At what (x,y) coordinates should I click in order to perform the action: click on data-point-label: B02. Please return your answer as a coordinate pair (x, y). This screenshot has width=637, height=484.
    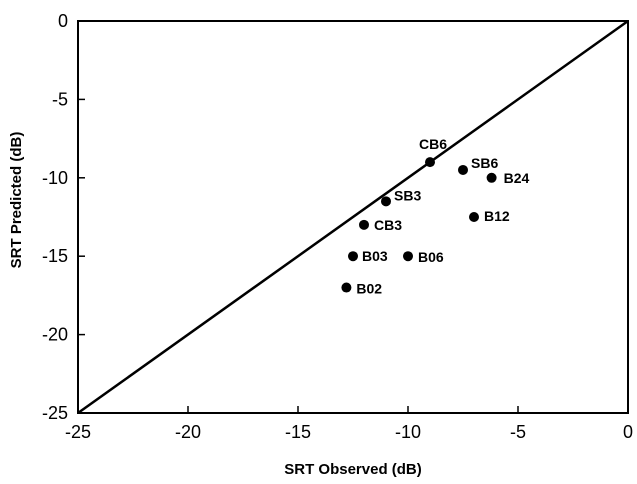
    Looking at the image, I should click on (369, 289).